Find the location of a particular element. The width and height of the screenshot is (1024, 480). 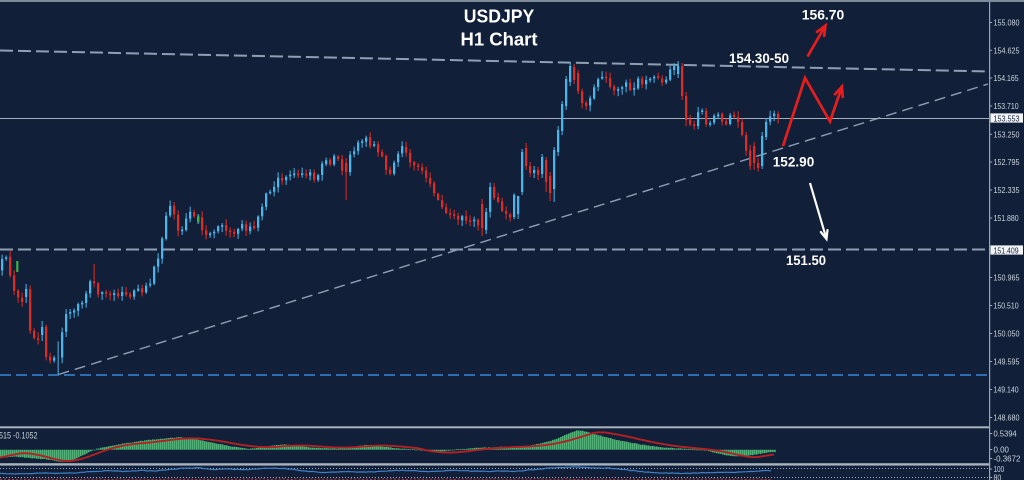

svg-text: 154.625 is located at coordinates (1007, 51).